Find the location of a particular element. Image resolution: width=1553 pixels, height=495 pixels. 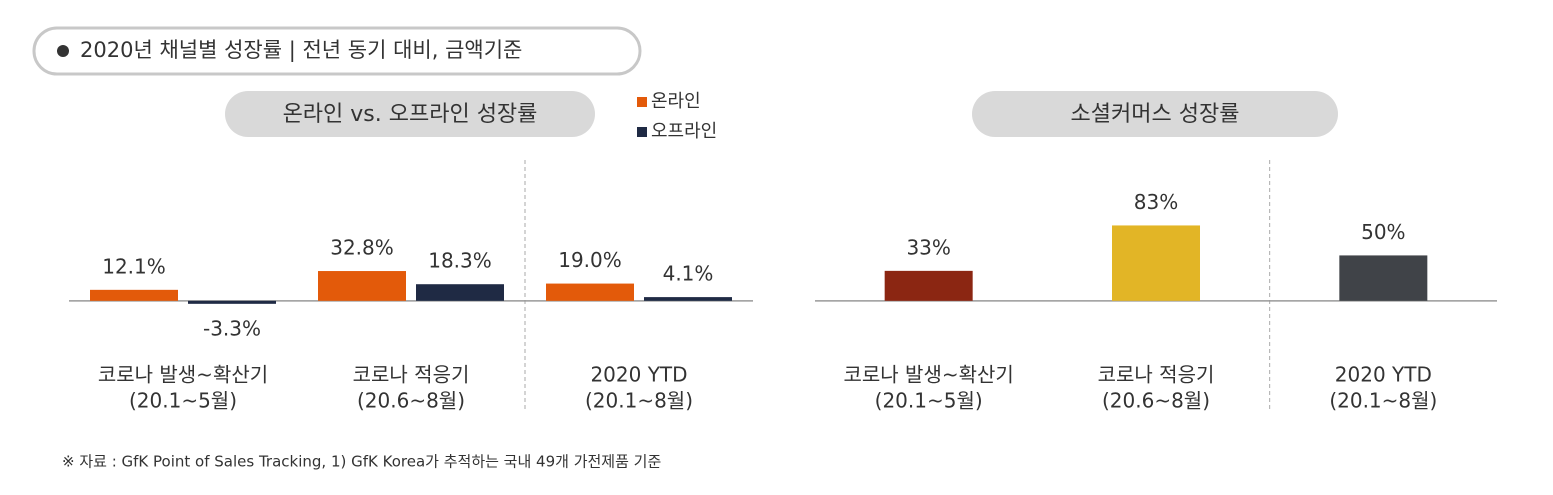

chart-title: 온라인 vs. 오프라인 성장률 is located at coordinates (410, 114).